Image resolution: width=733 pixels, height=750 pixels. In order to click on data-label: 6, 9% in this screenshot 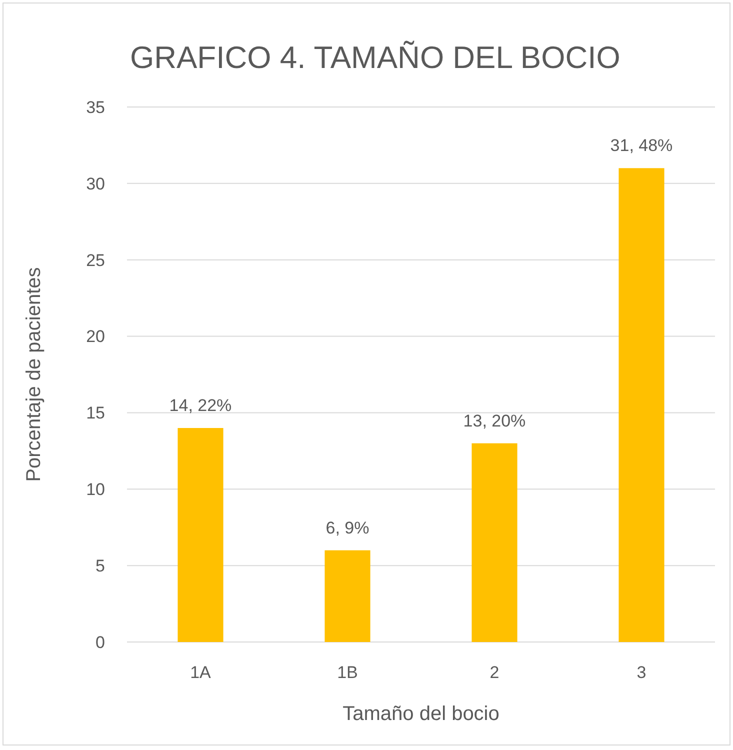, I will do `click(348, 528)`.